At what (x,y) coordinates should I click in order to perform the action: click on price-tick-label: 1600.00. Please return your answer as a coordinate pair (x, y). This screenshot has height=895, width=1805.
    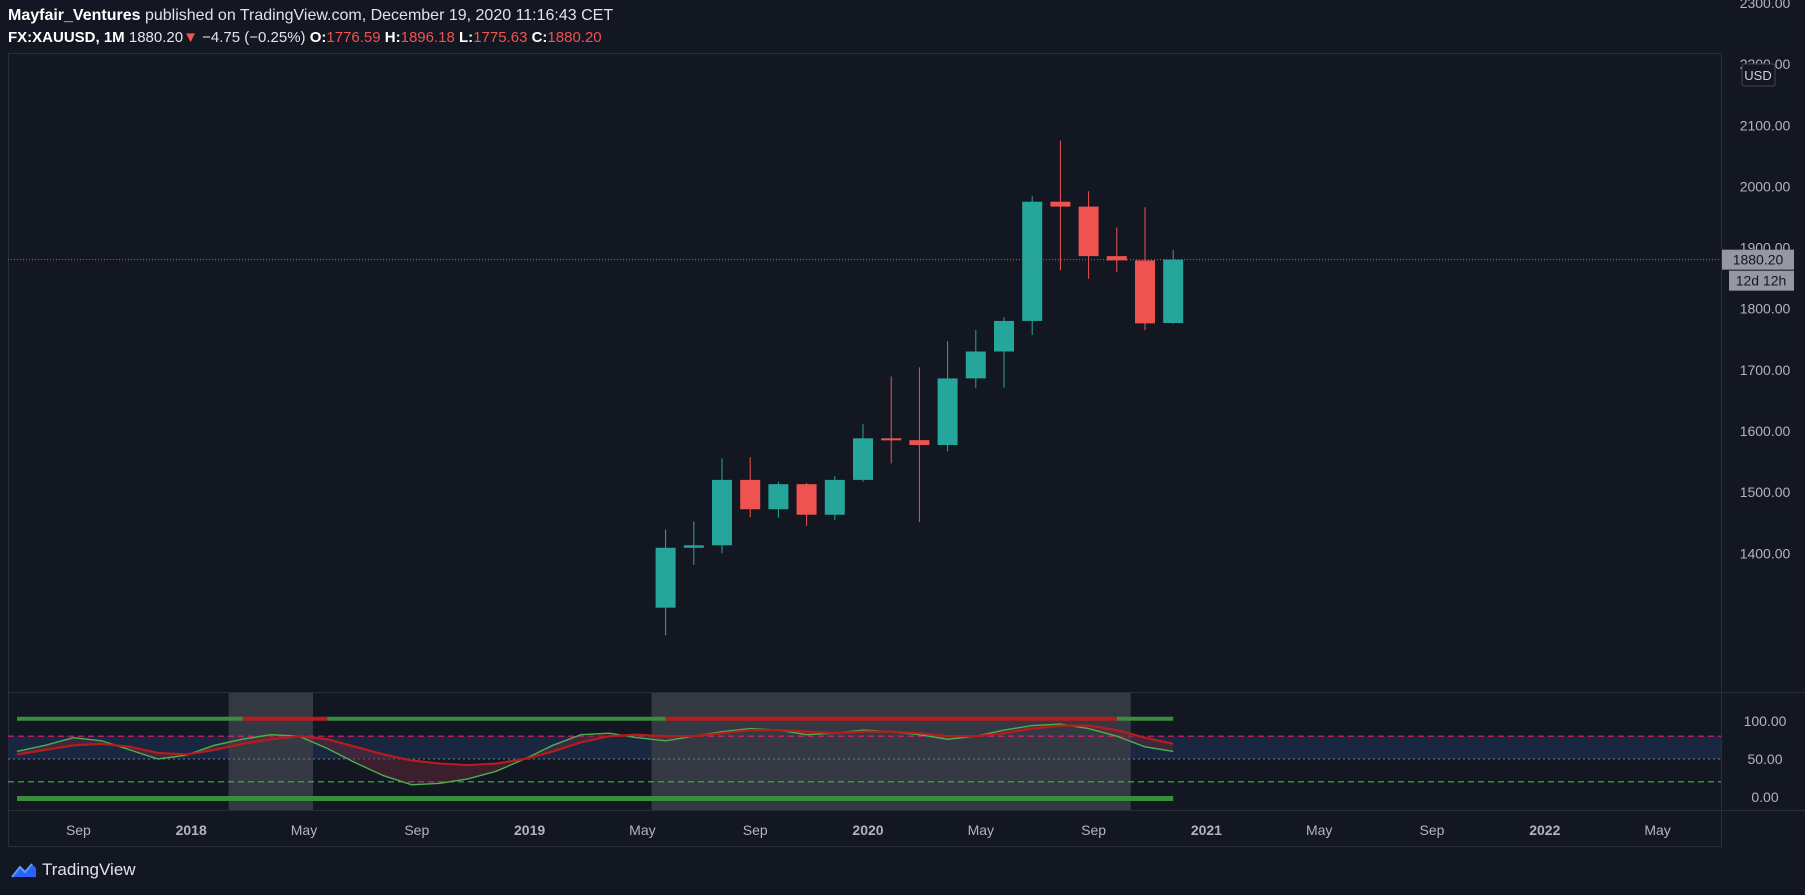
    Looking at the image, I should click on (1765, 431).